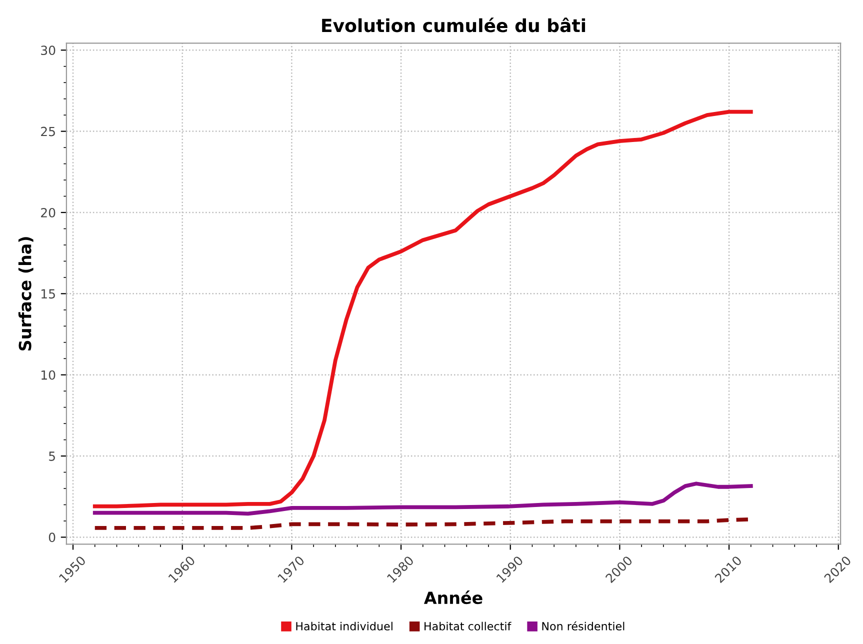  What do you see at coordinates (49, 375) in the screenshot?
I see `y-tick-label: 10` at bounding box center [49, 375].